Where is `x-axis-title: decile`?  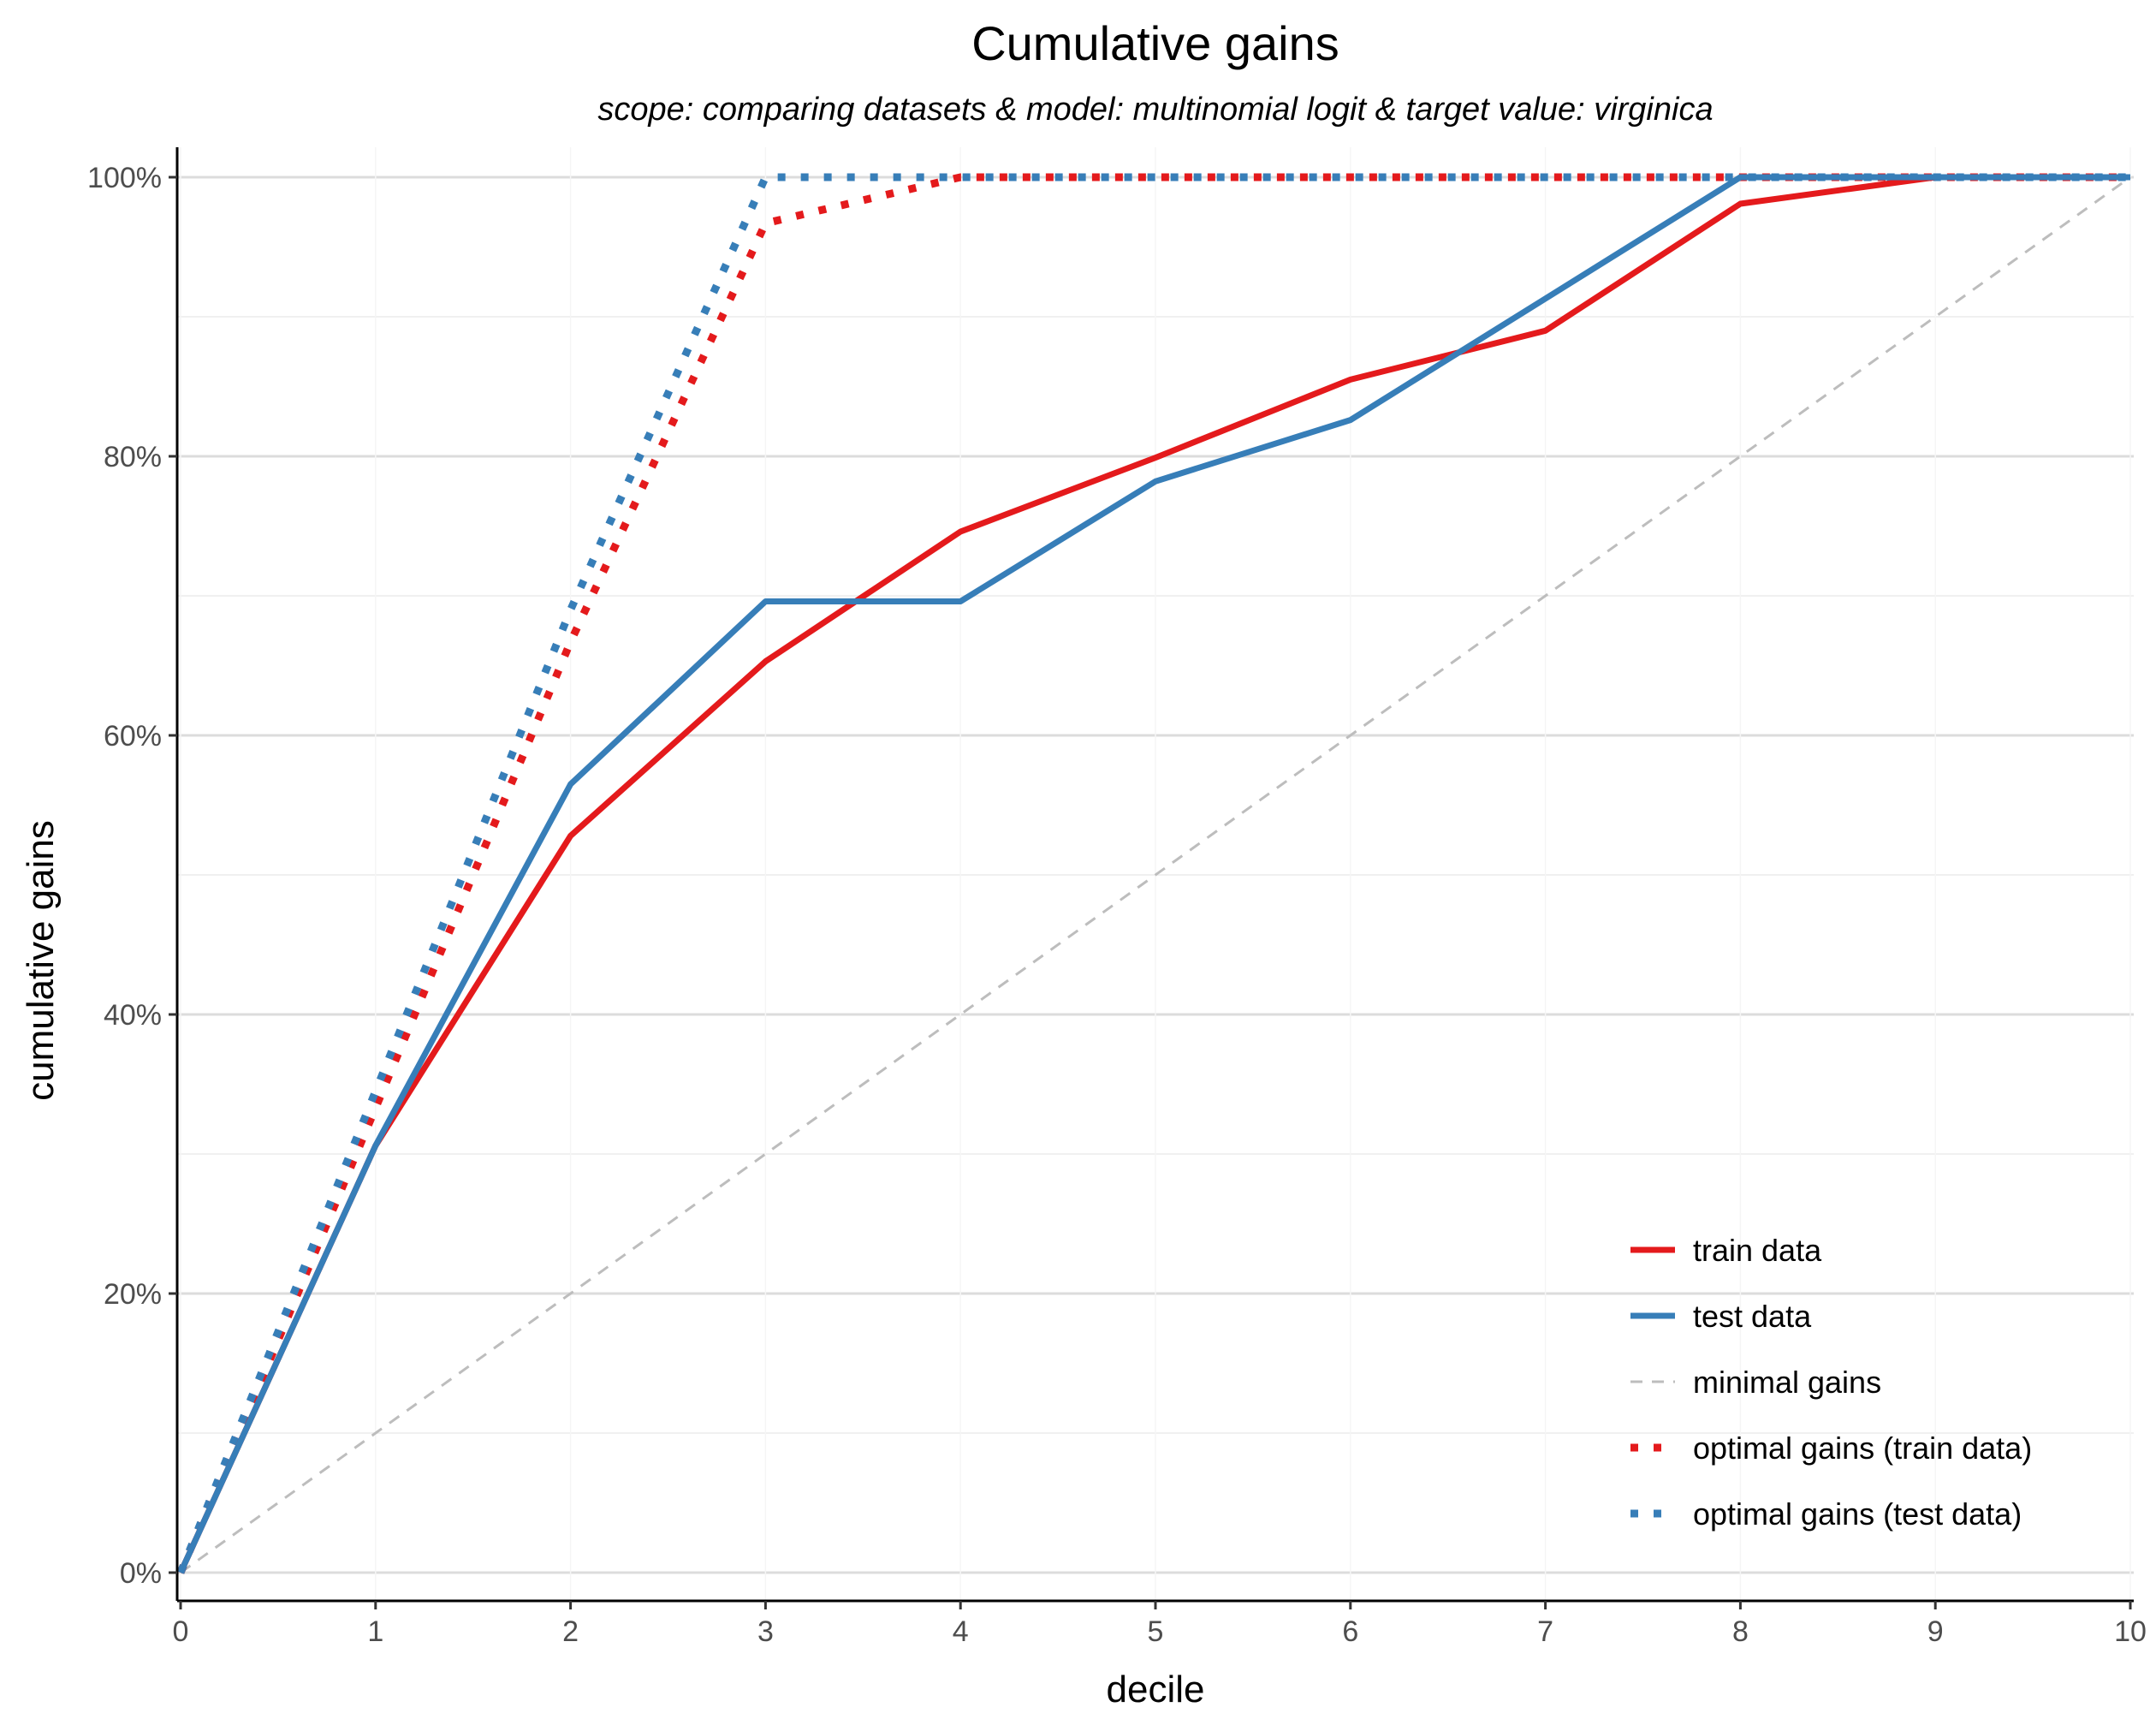 x-axis-title: decile is located at coordinates (1156, 1689).